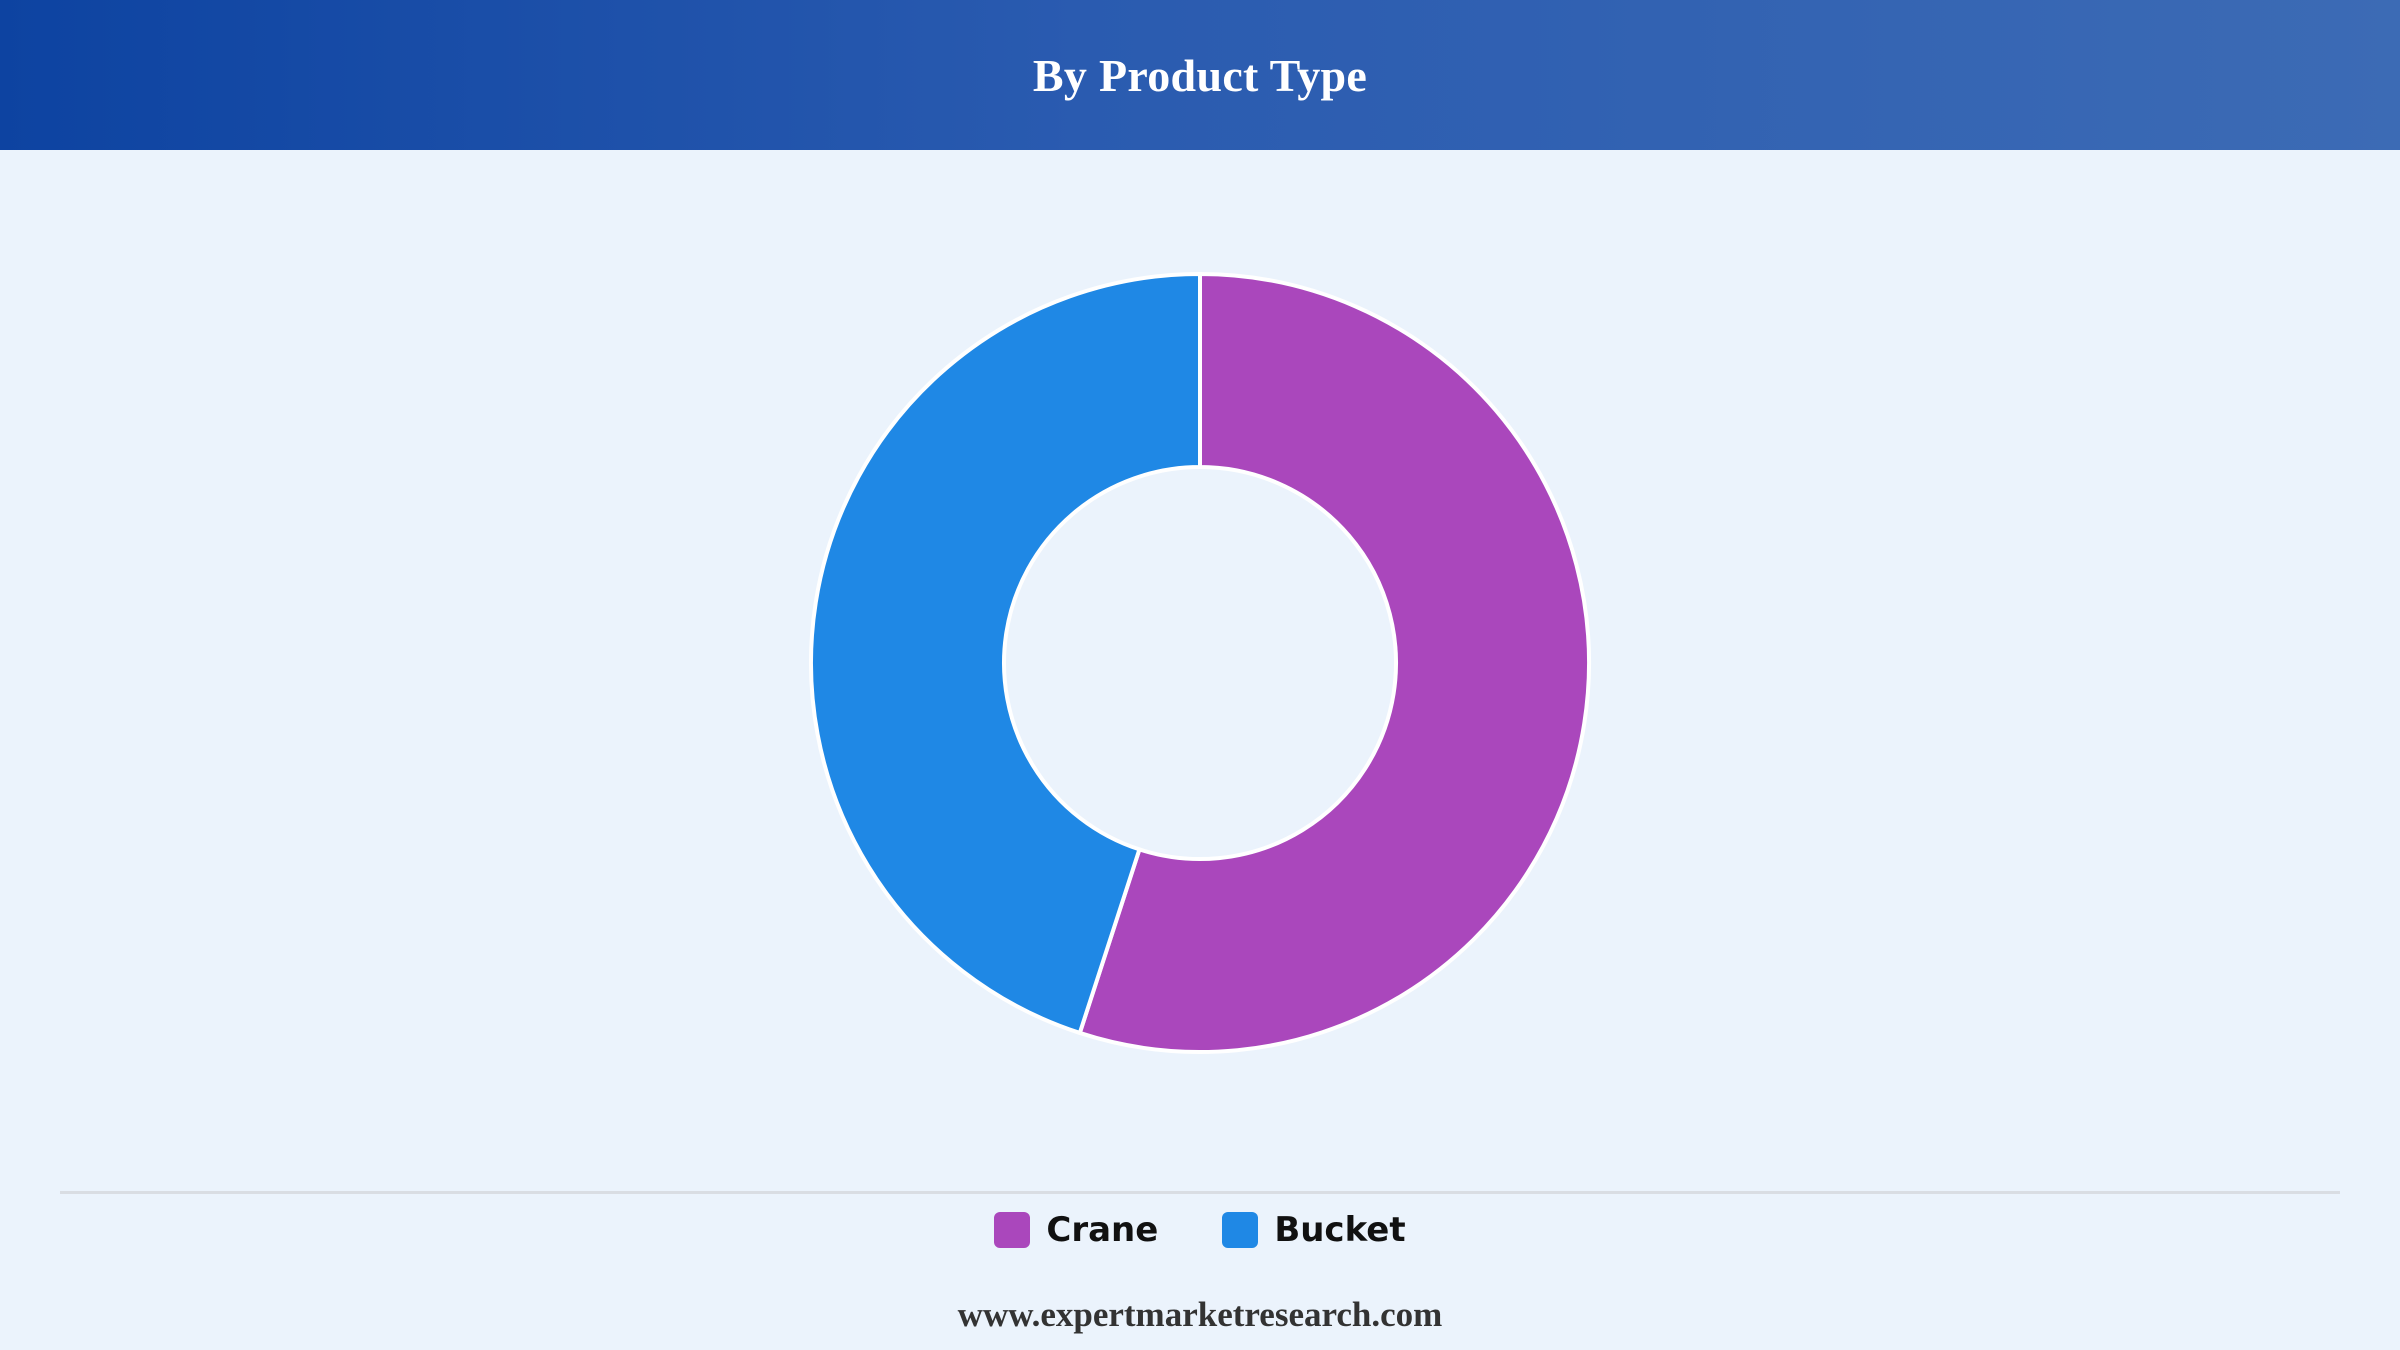 This screenshot has height=1350, width=2400. What do you see at coordinates (1200, 1314) in the screenshot?
I see `source-url: www.expertmarketresearch.com` at bounding box center [1200, 1314].